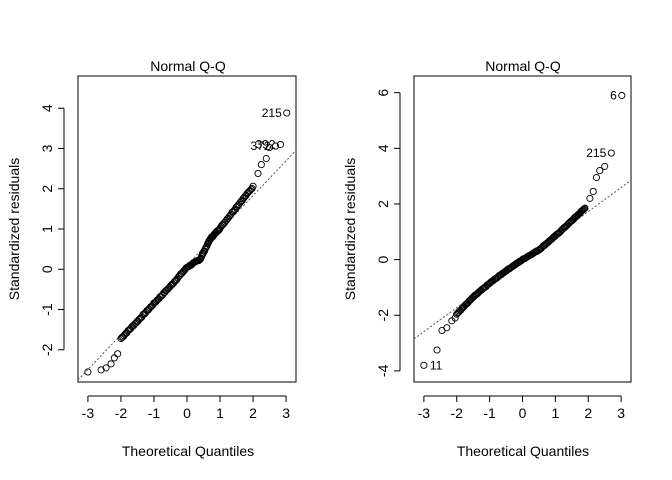 The width and height of the screenshot is (672, 480). I want to click on reference-line, so click(522, 259).